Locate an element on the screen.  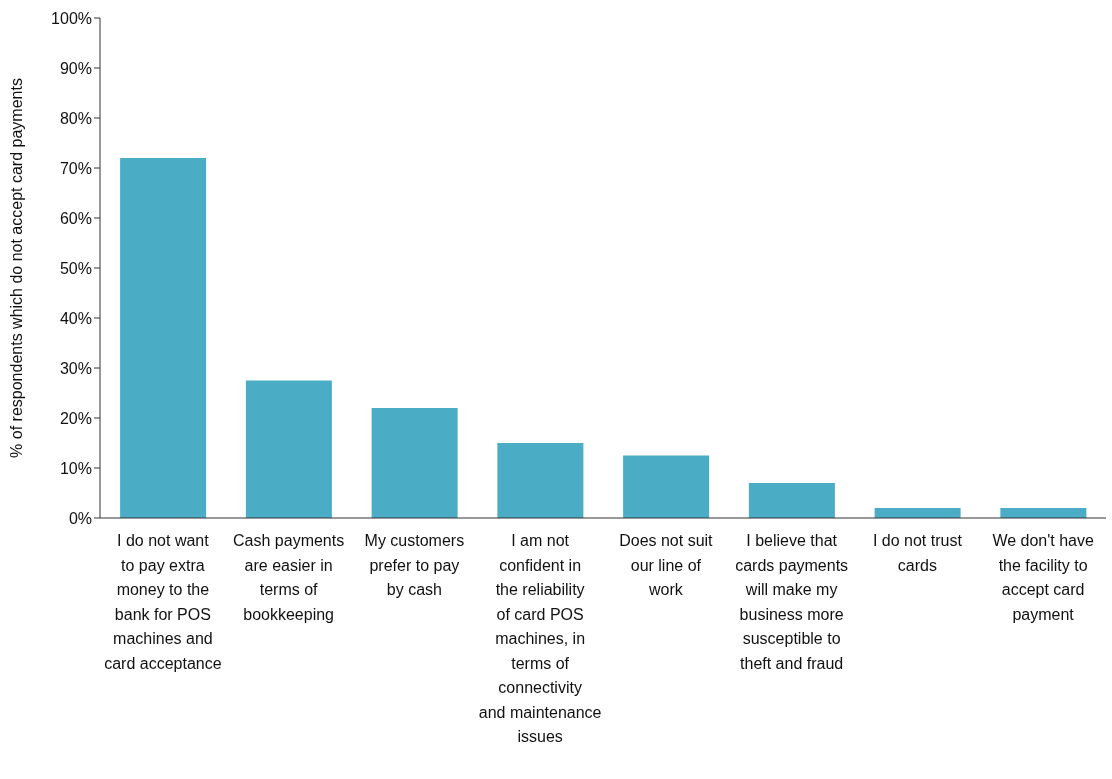
category-label: I am not confident in the reliability of card POS machines, in terms of connectivity and maintenance issues is located at coordinates (540, 638).